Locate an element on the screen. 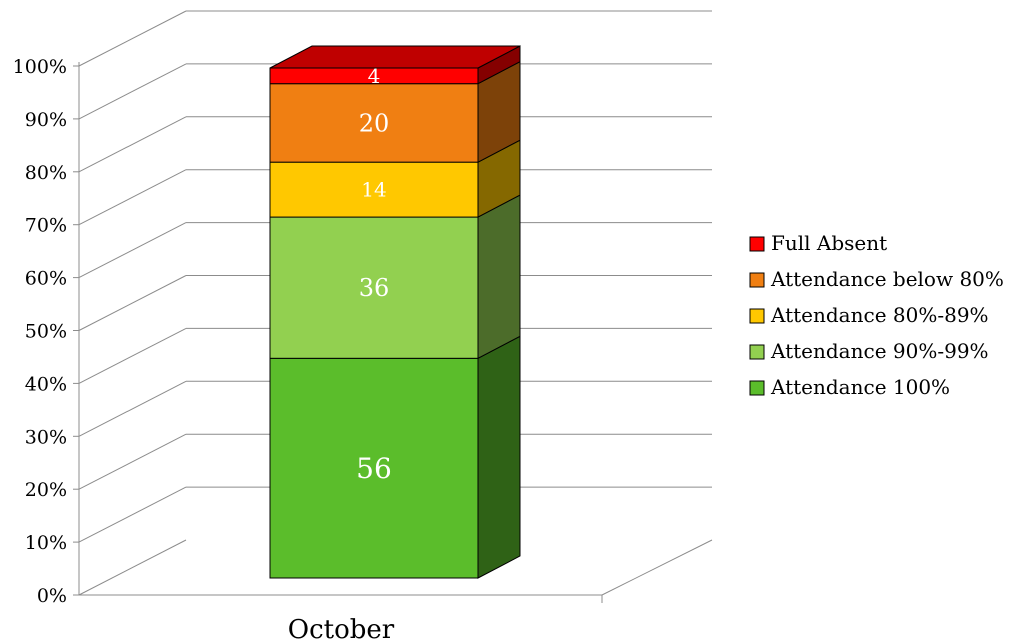 This screenshot has width=1019, height=641. bar-segment-attendance-100-side is located at coordinates (499, 457).